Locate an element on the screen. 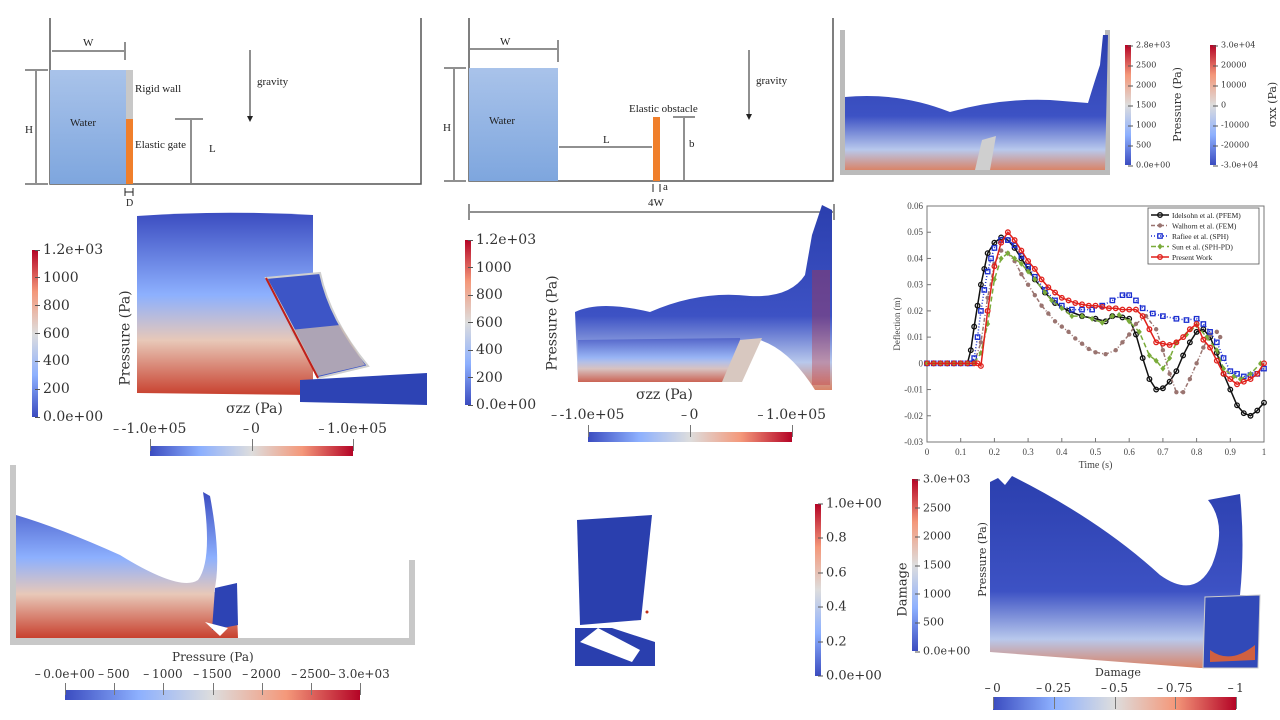 This screenshot has height=720, width=1280. stress-colorbar-title: σzz (Pa) is located at coordinates (254, 409).